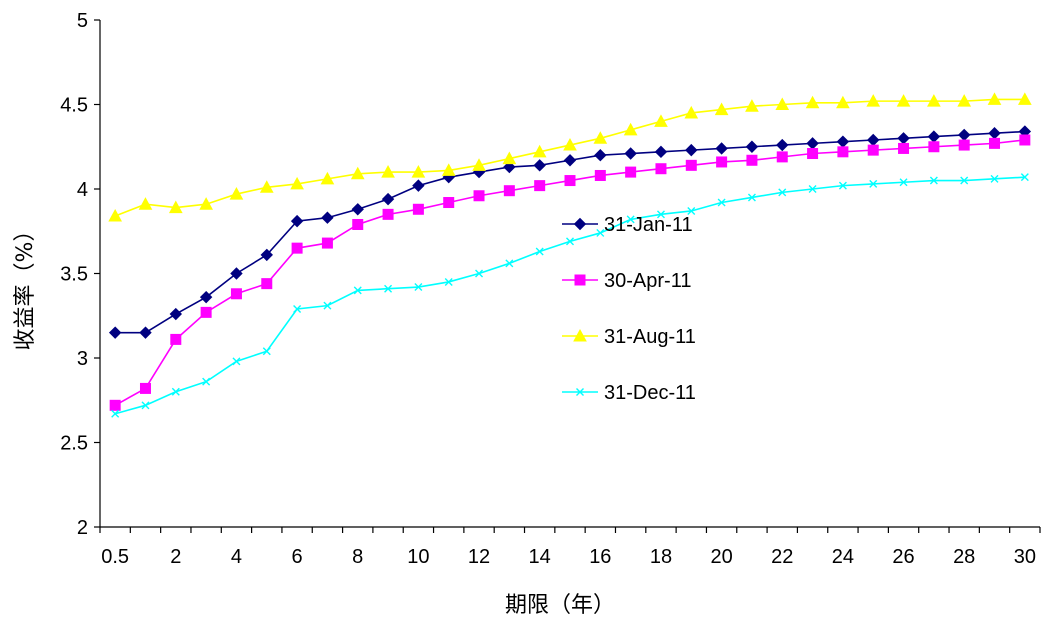  I want to click on y-tick-label: 4.5, so click(74, 106).